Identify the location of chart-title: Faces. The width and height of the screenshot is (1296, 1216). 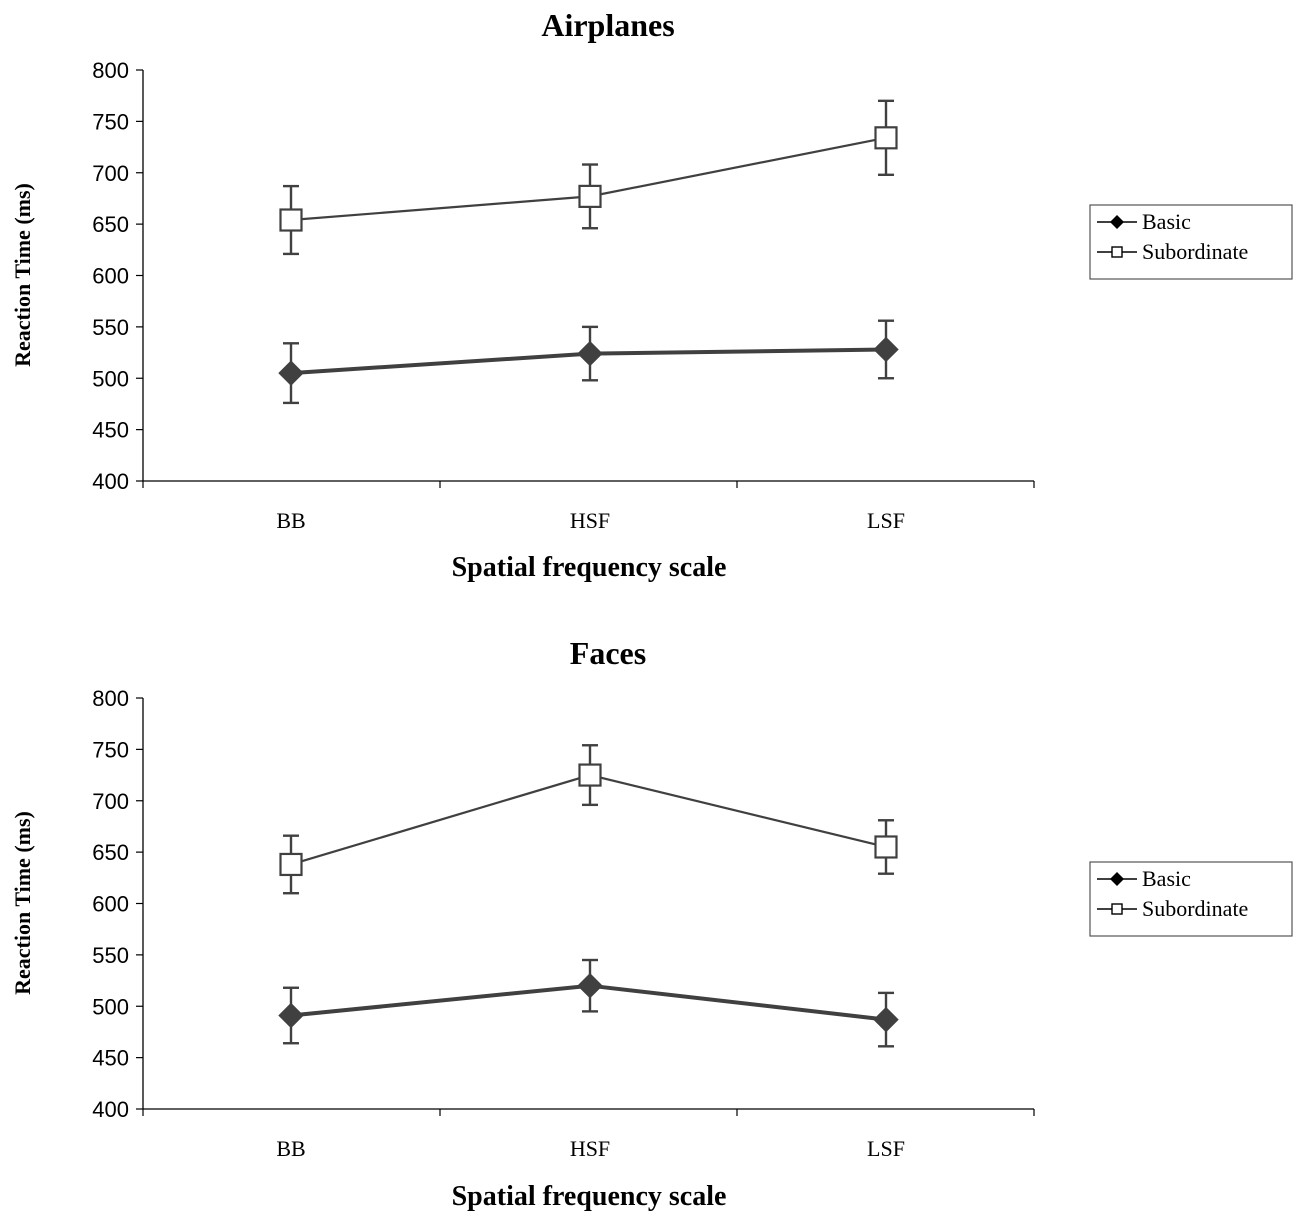
(608, 653).